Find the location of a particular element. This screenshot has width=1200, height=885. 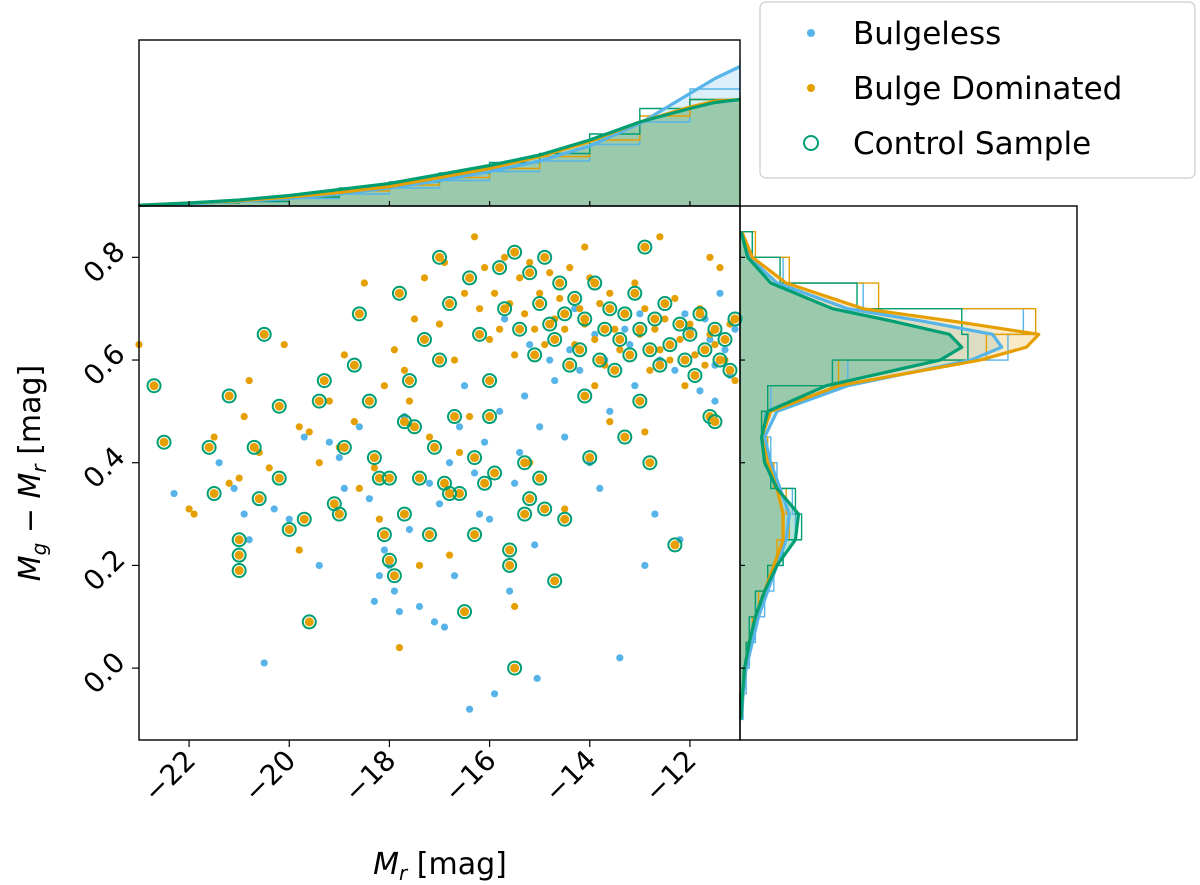

x-tick-label: −12 is located at coordinates (670, 776).